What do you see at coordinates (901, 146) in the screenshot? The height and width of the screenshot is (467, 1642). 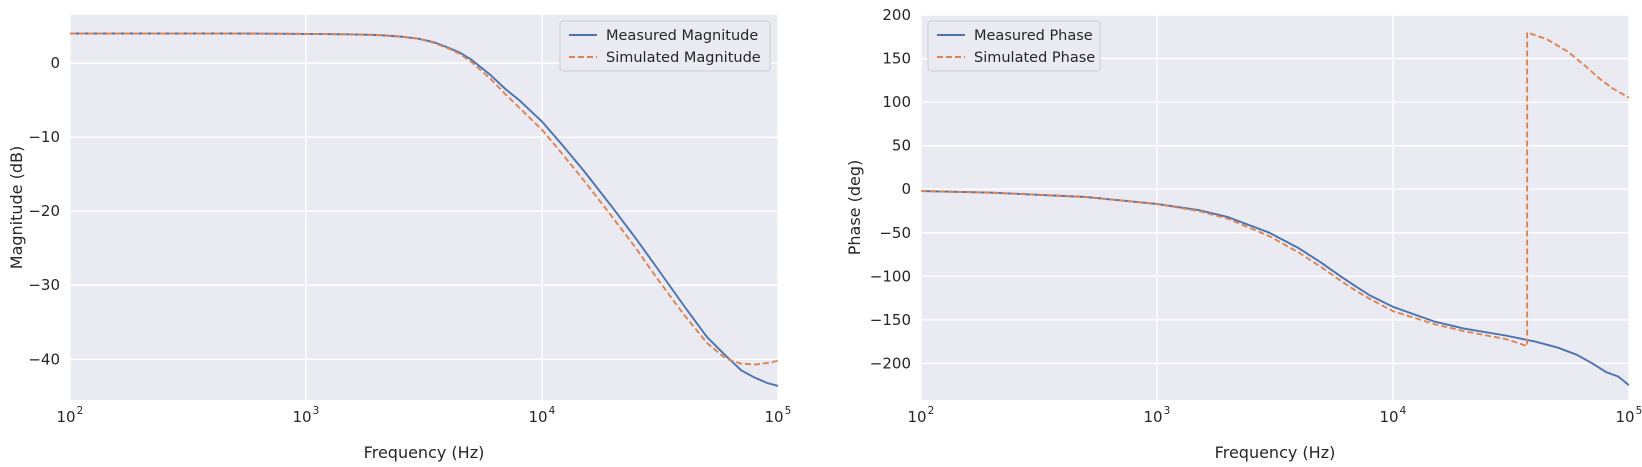 I see `y-tick-label: 50` at bounding box center [901, 146].